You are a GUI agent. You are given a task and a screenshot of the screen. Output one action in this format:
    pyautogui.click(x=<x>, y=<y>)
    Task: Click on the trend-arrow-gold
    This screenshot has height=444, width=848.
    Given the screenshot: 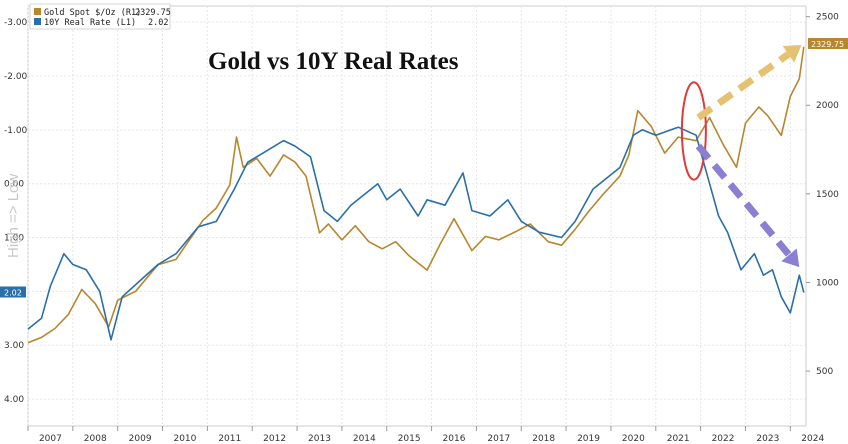 What is the action you would take?
    pyautogui.click(x=749, y=82)
    